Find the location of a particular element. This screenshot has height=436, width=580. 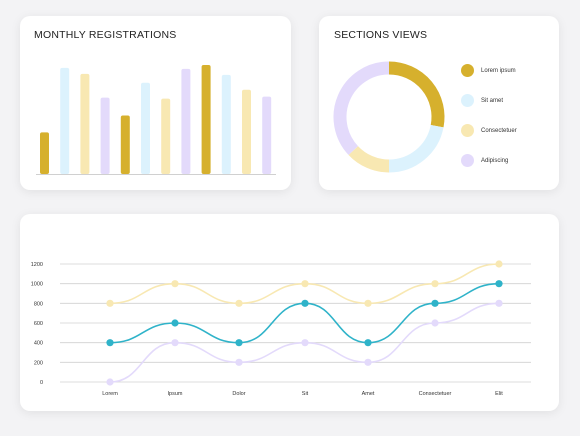

y-tick-label: 400 is located at coordinates (38, 344).